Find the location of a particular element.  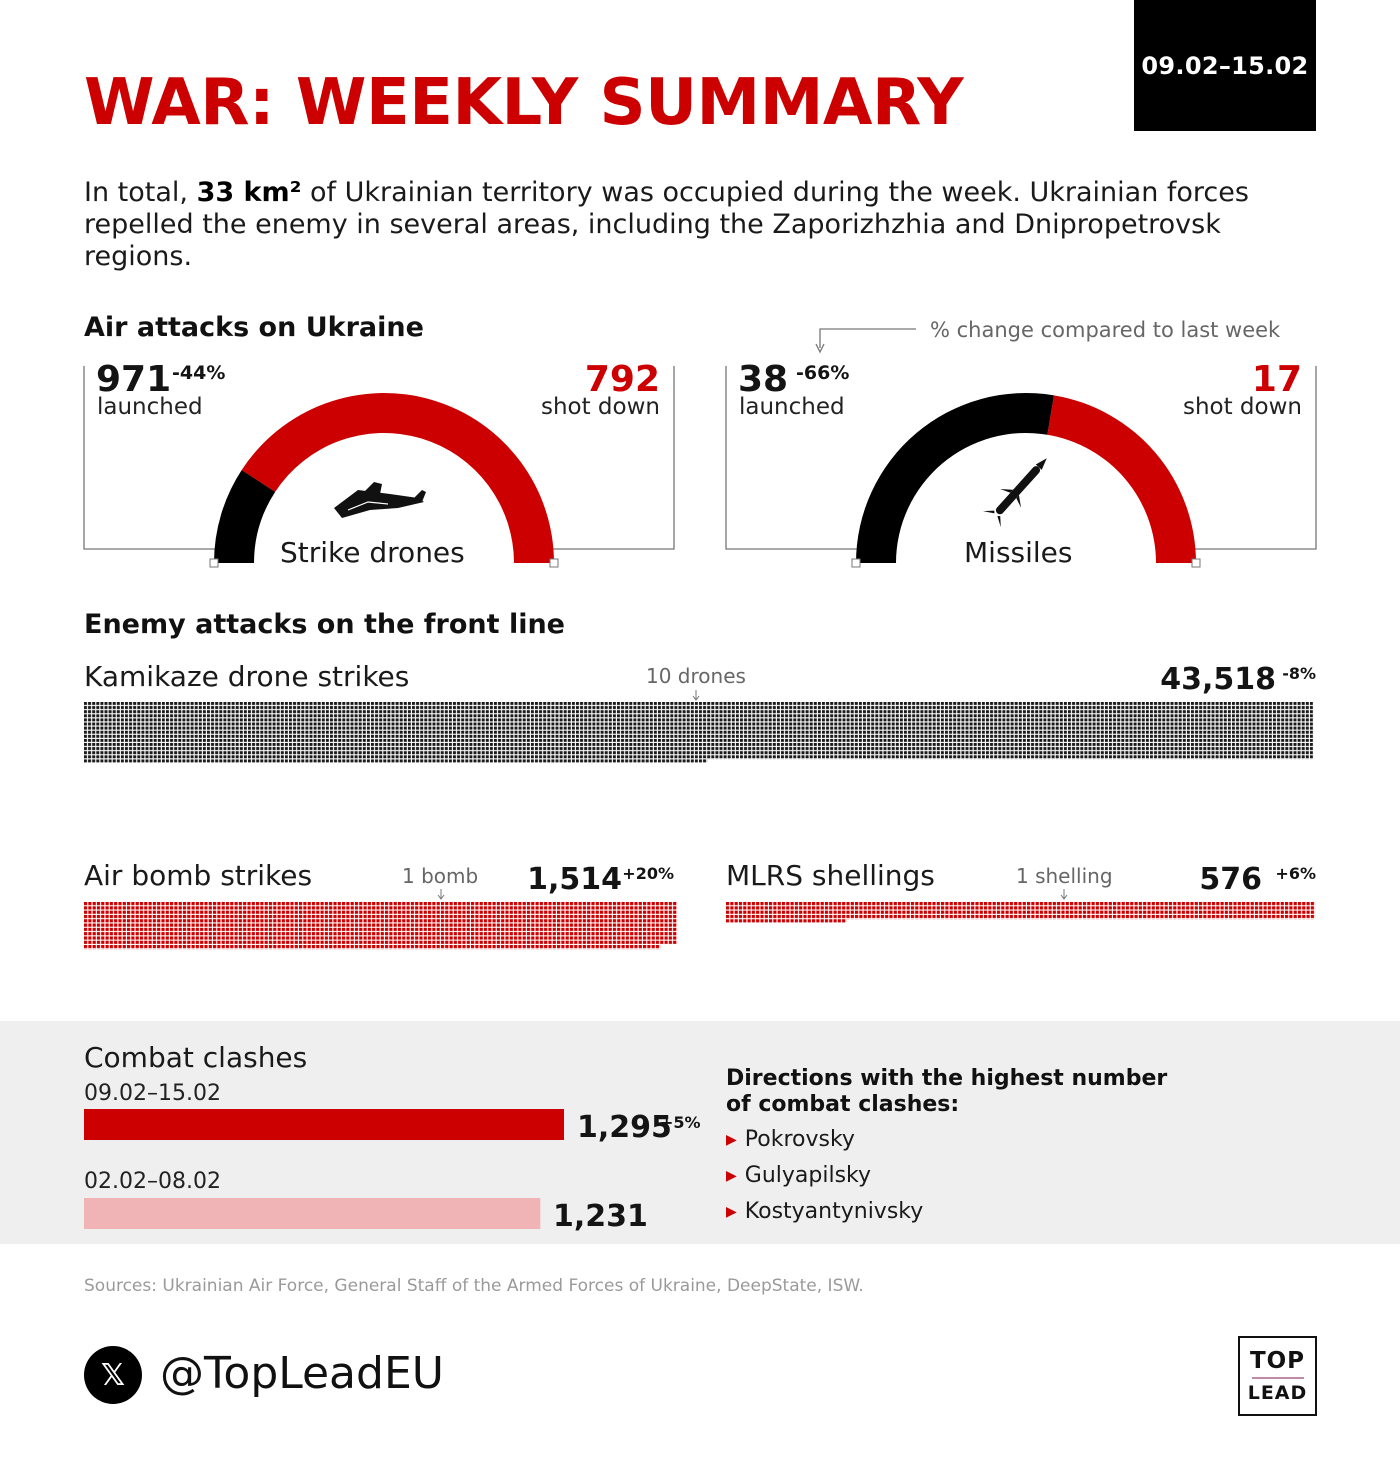

missiles-frame is located at coordinates (791, 458).